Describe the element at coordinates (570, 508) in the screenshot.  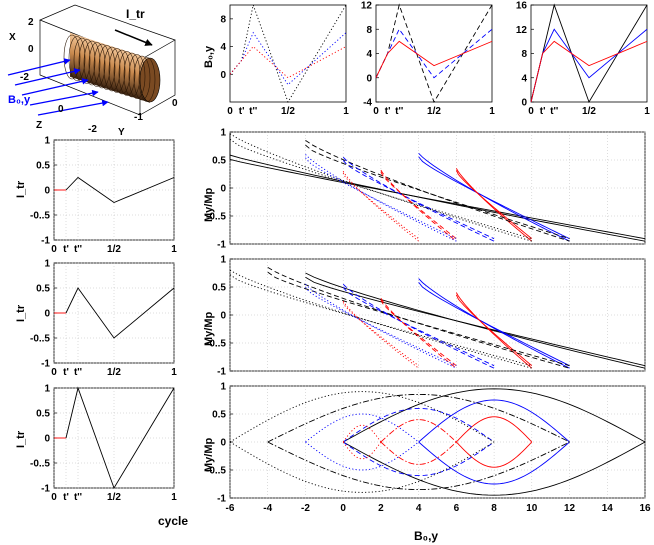
I see `x-tick-label: 12` at that location.